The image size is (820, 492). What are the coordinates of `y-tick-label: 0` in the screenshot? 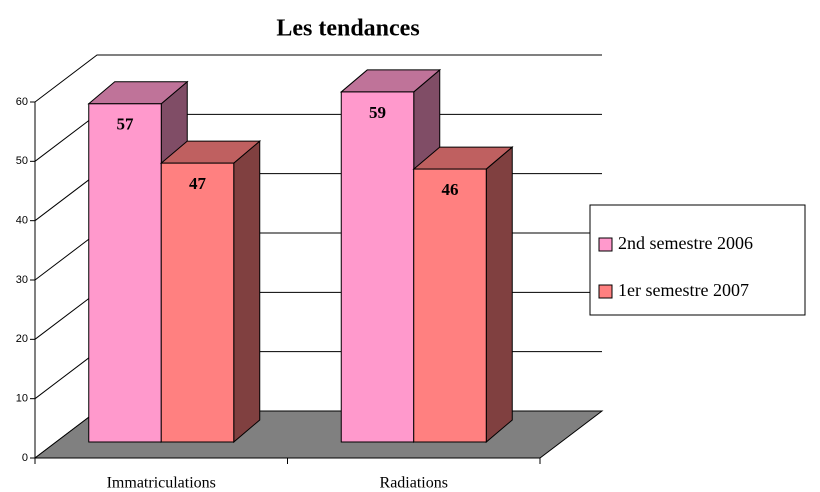 It's located at (25, 458).